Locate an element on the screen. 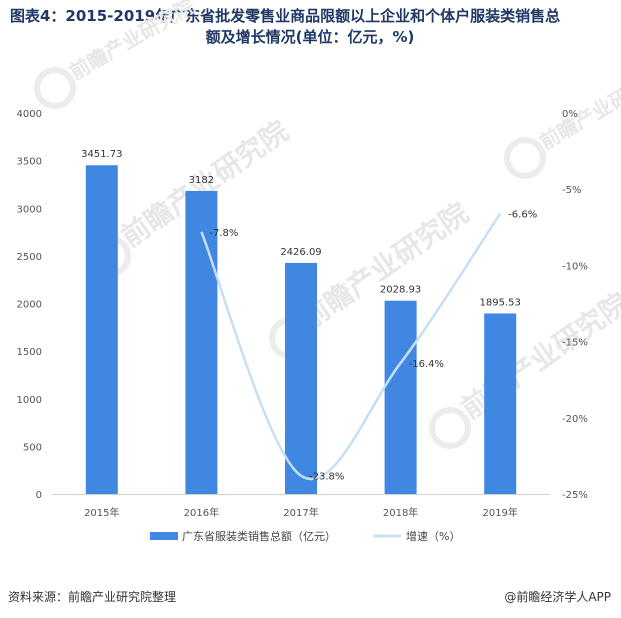  y-left-tick-label: 3000 is located at coordinates (29, 209).